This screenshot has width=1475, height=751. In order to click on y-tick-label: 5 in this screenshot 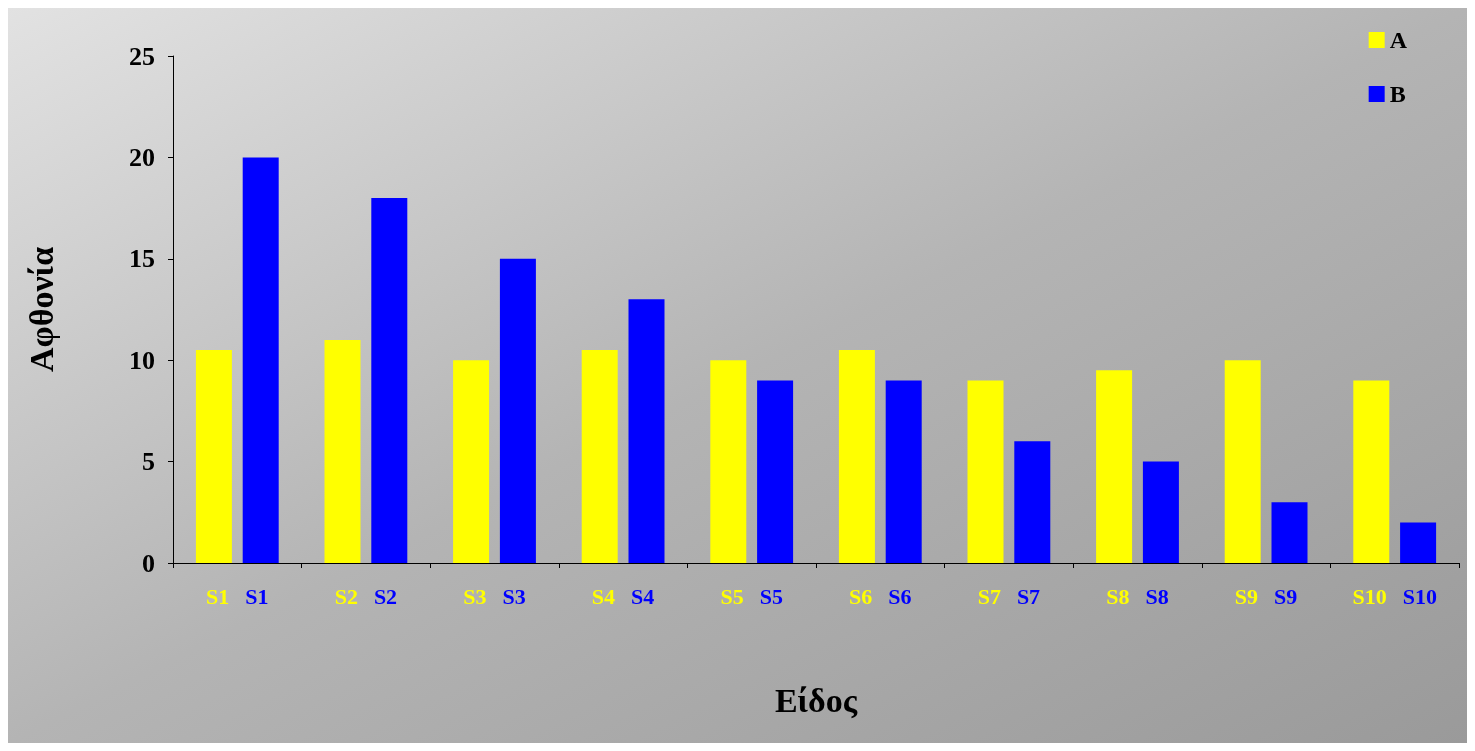, I will do `click(148, 462)`.